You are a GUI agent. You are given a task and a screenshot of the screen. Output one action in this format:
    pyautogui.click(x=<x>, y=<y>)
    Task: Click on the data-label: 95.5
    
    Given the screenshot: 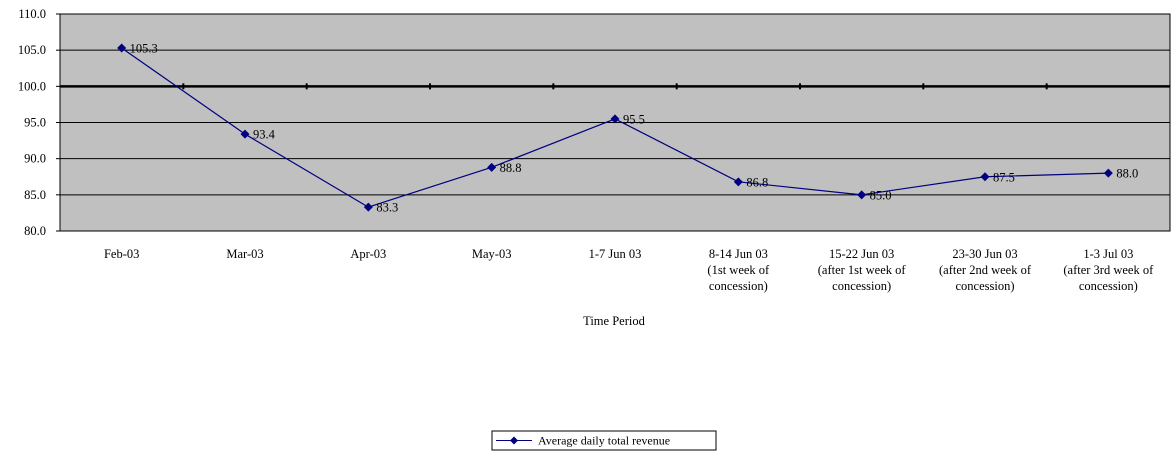 What is the action you would take?
    pyautogui.click(x=634, y=119)
    